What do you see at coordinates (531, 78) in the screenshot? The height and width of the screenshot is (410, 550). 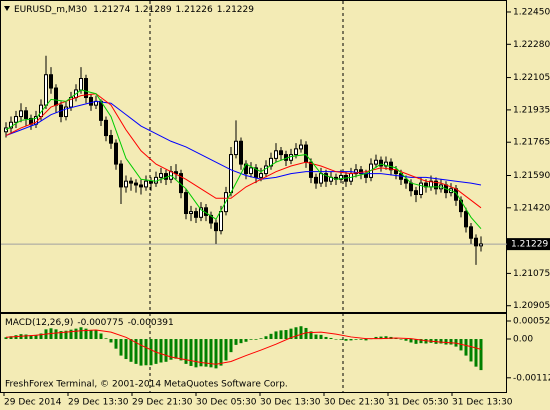 I see `y-tick-label: 1.22105` at bounding box center [531, 78].